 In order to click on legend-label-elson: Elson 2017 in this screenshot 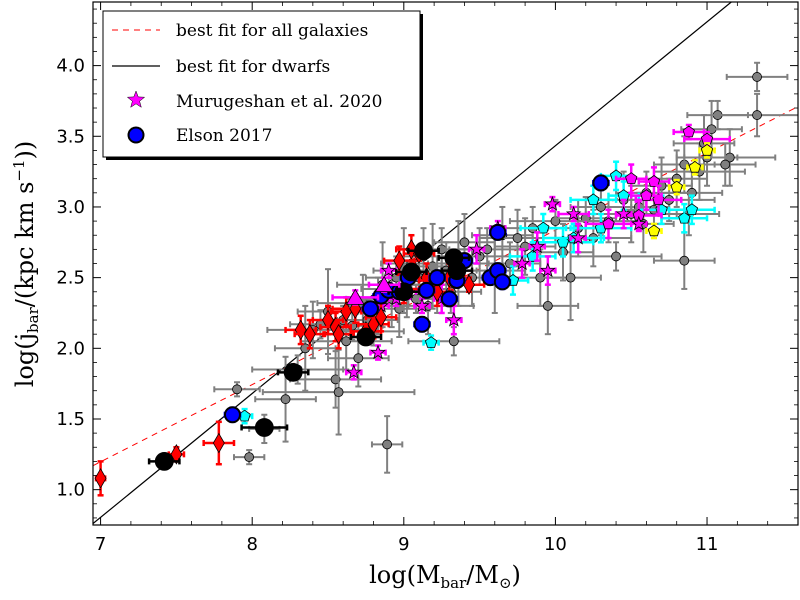, I will do `click(224, 136)`.